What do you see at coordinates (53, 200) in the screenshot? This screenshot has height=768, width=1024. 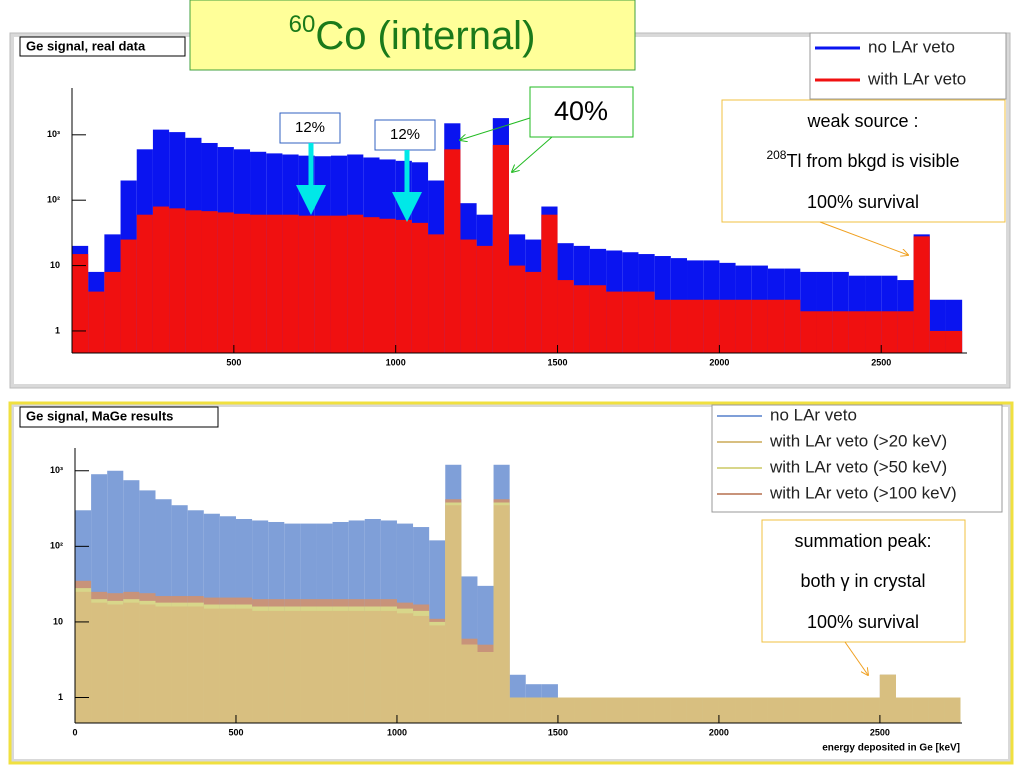 I see `y-tick-label: 10²` at bounding box center [53, 200].